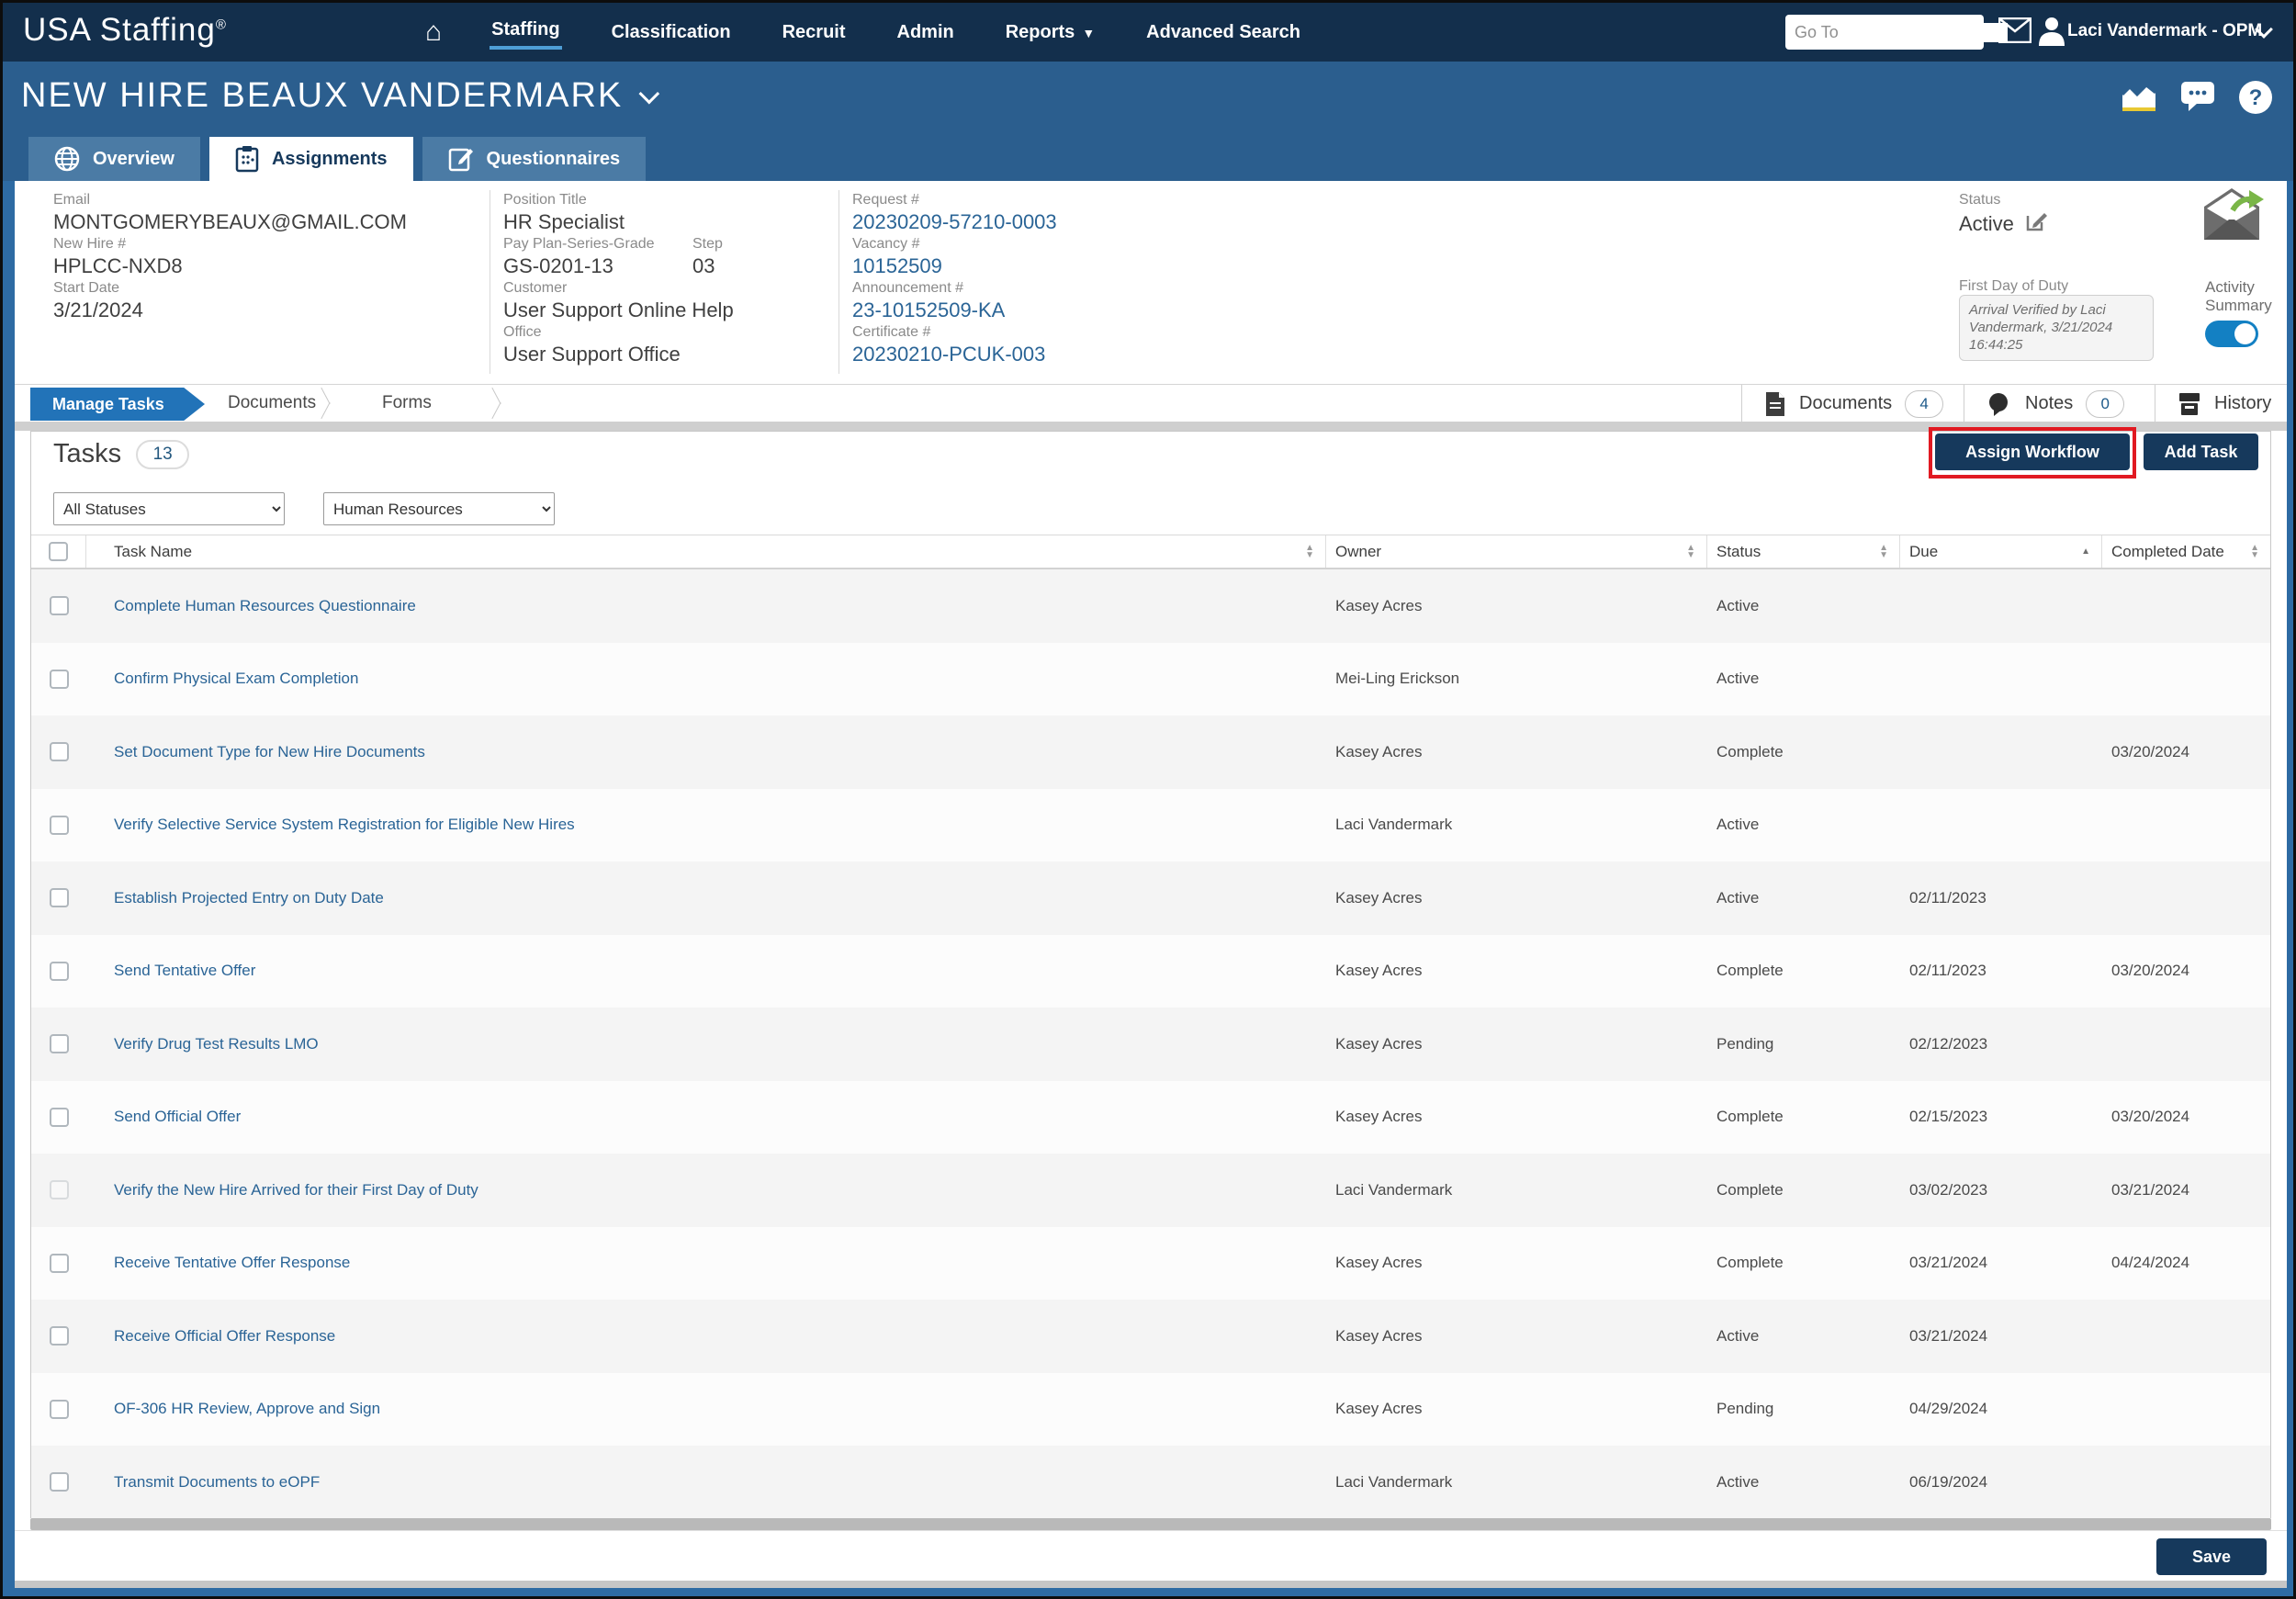  Describe the element at coordinates (265, 605) in the screenshot. I see `task-name-link: Complete Human Resources Questionnaire` at that location.